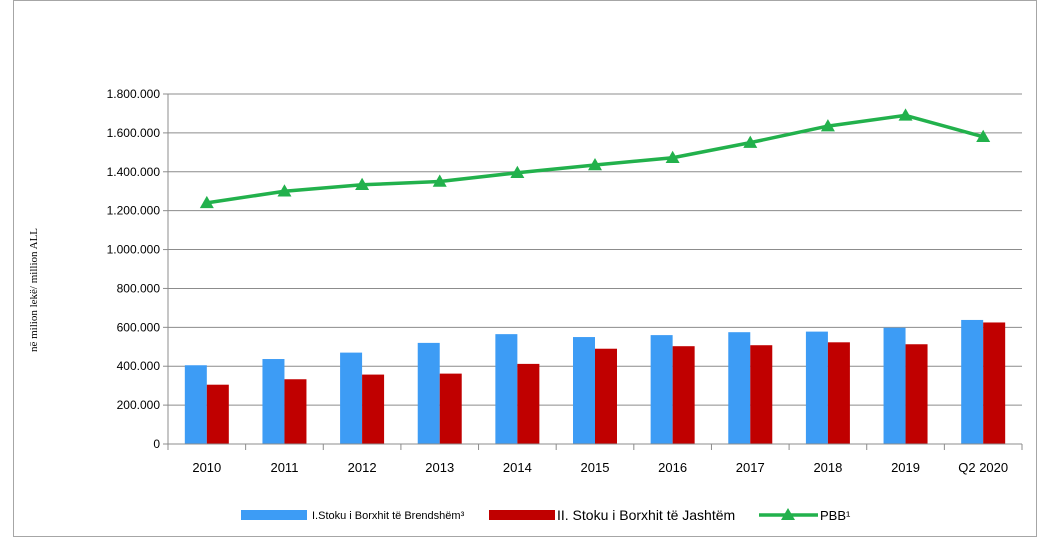 This screenshot has width=1039, height=539. I want to click on bar-domestic-2013, so click(428, 393).